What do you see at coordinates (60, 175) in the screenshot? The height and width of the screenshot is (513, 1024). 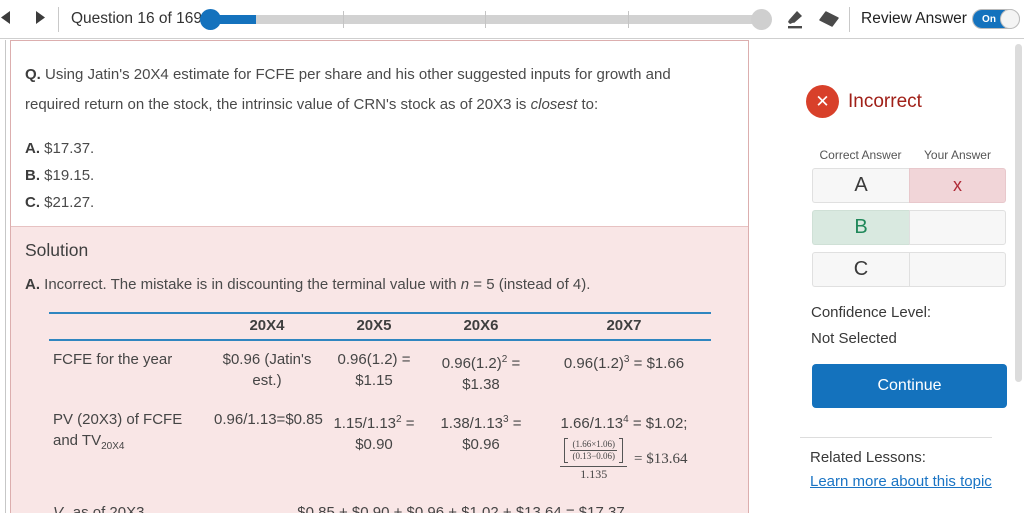 I see `option-b: B. $19.15.` at bounding box center [60, 175].